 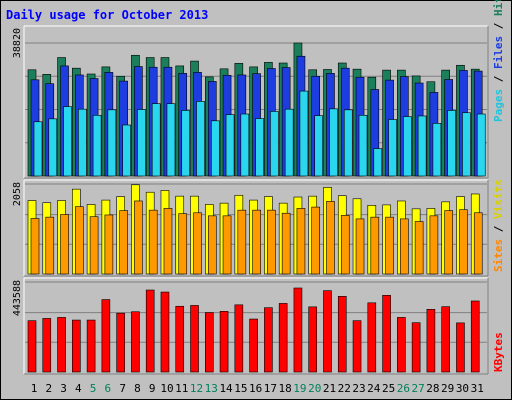 I want to click on x-tick-label: 9, so click(x=152, y=388).